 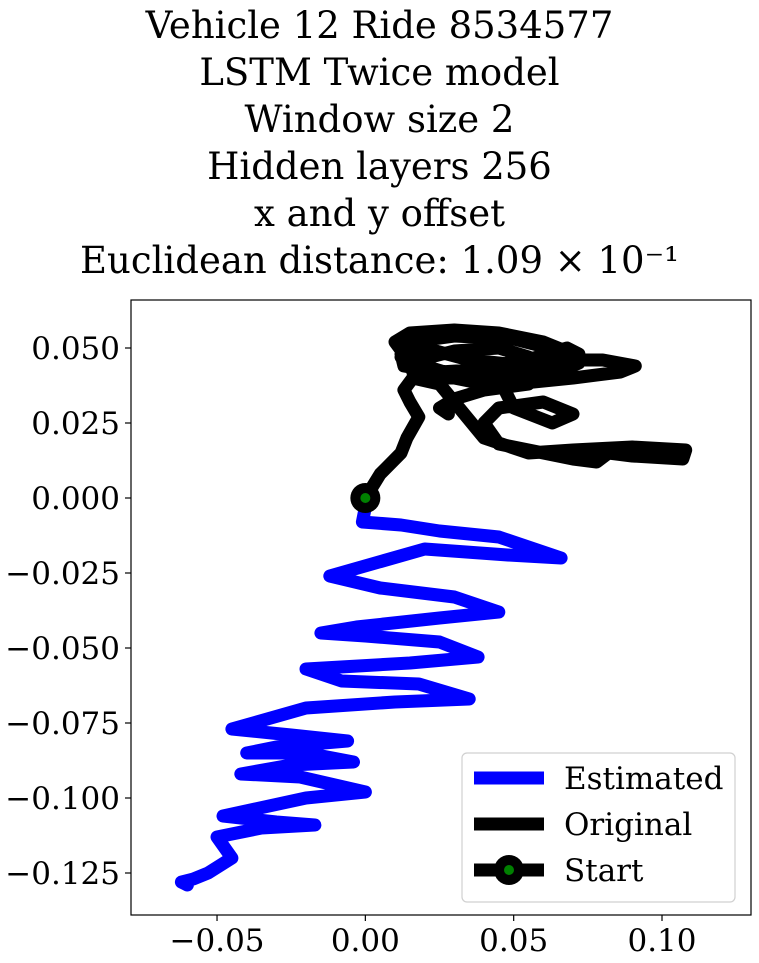 What do you see at coordinates (365, 498) in the screenshot?
I see `start-marker-center` at bounding box center [365, 498].